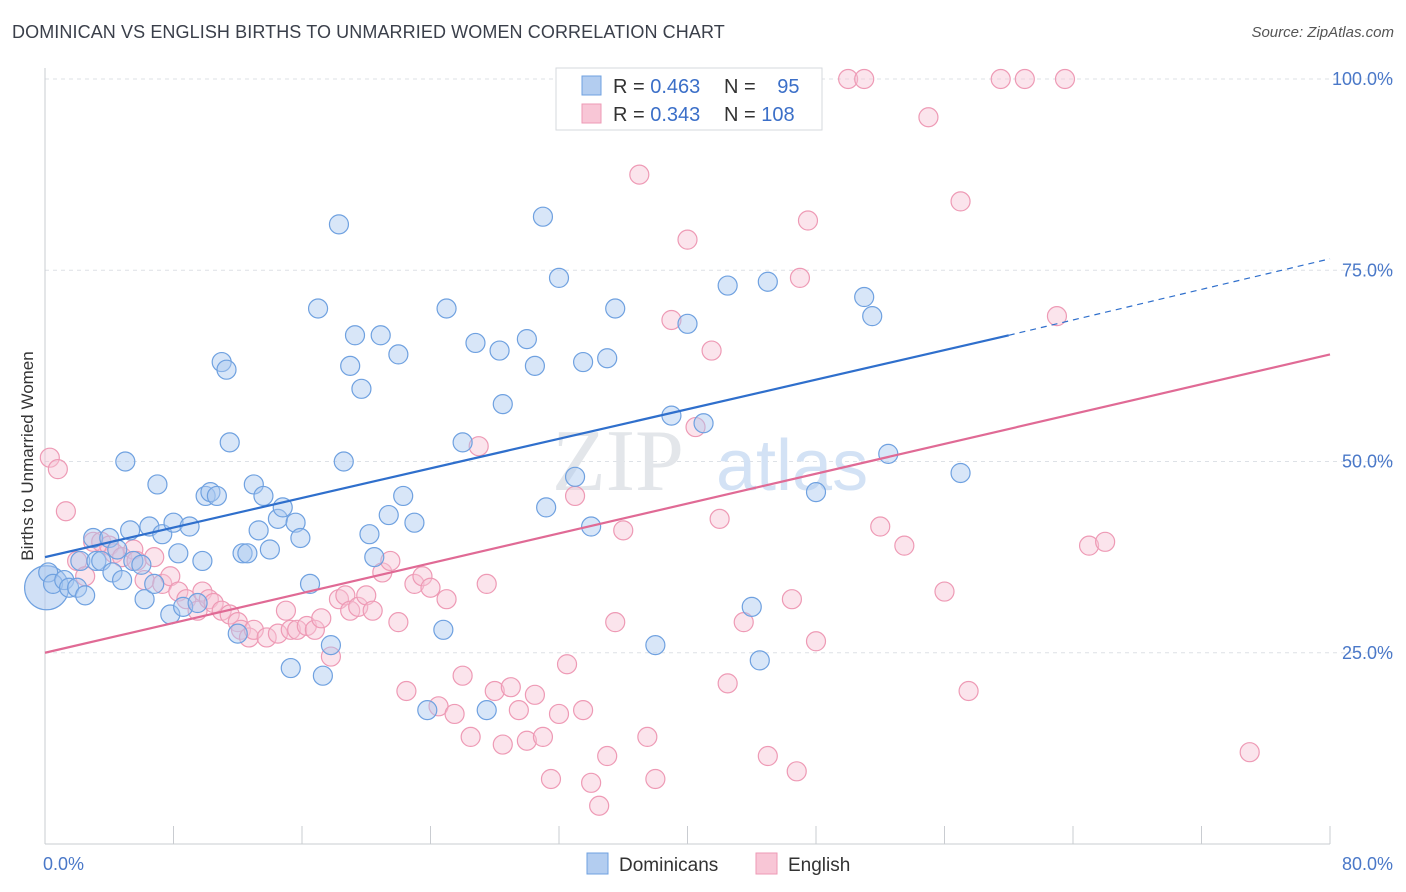 The width and height of the screenshot is (1406, 892). I want to click on svg-text: R = 0.463, so click(656, 87).